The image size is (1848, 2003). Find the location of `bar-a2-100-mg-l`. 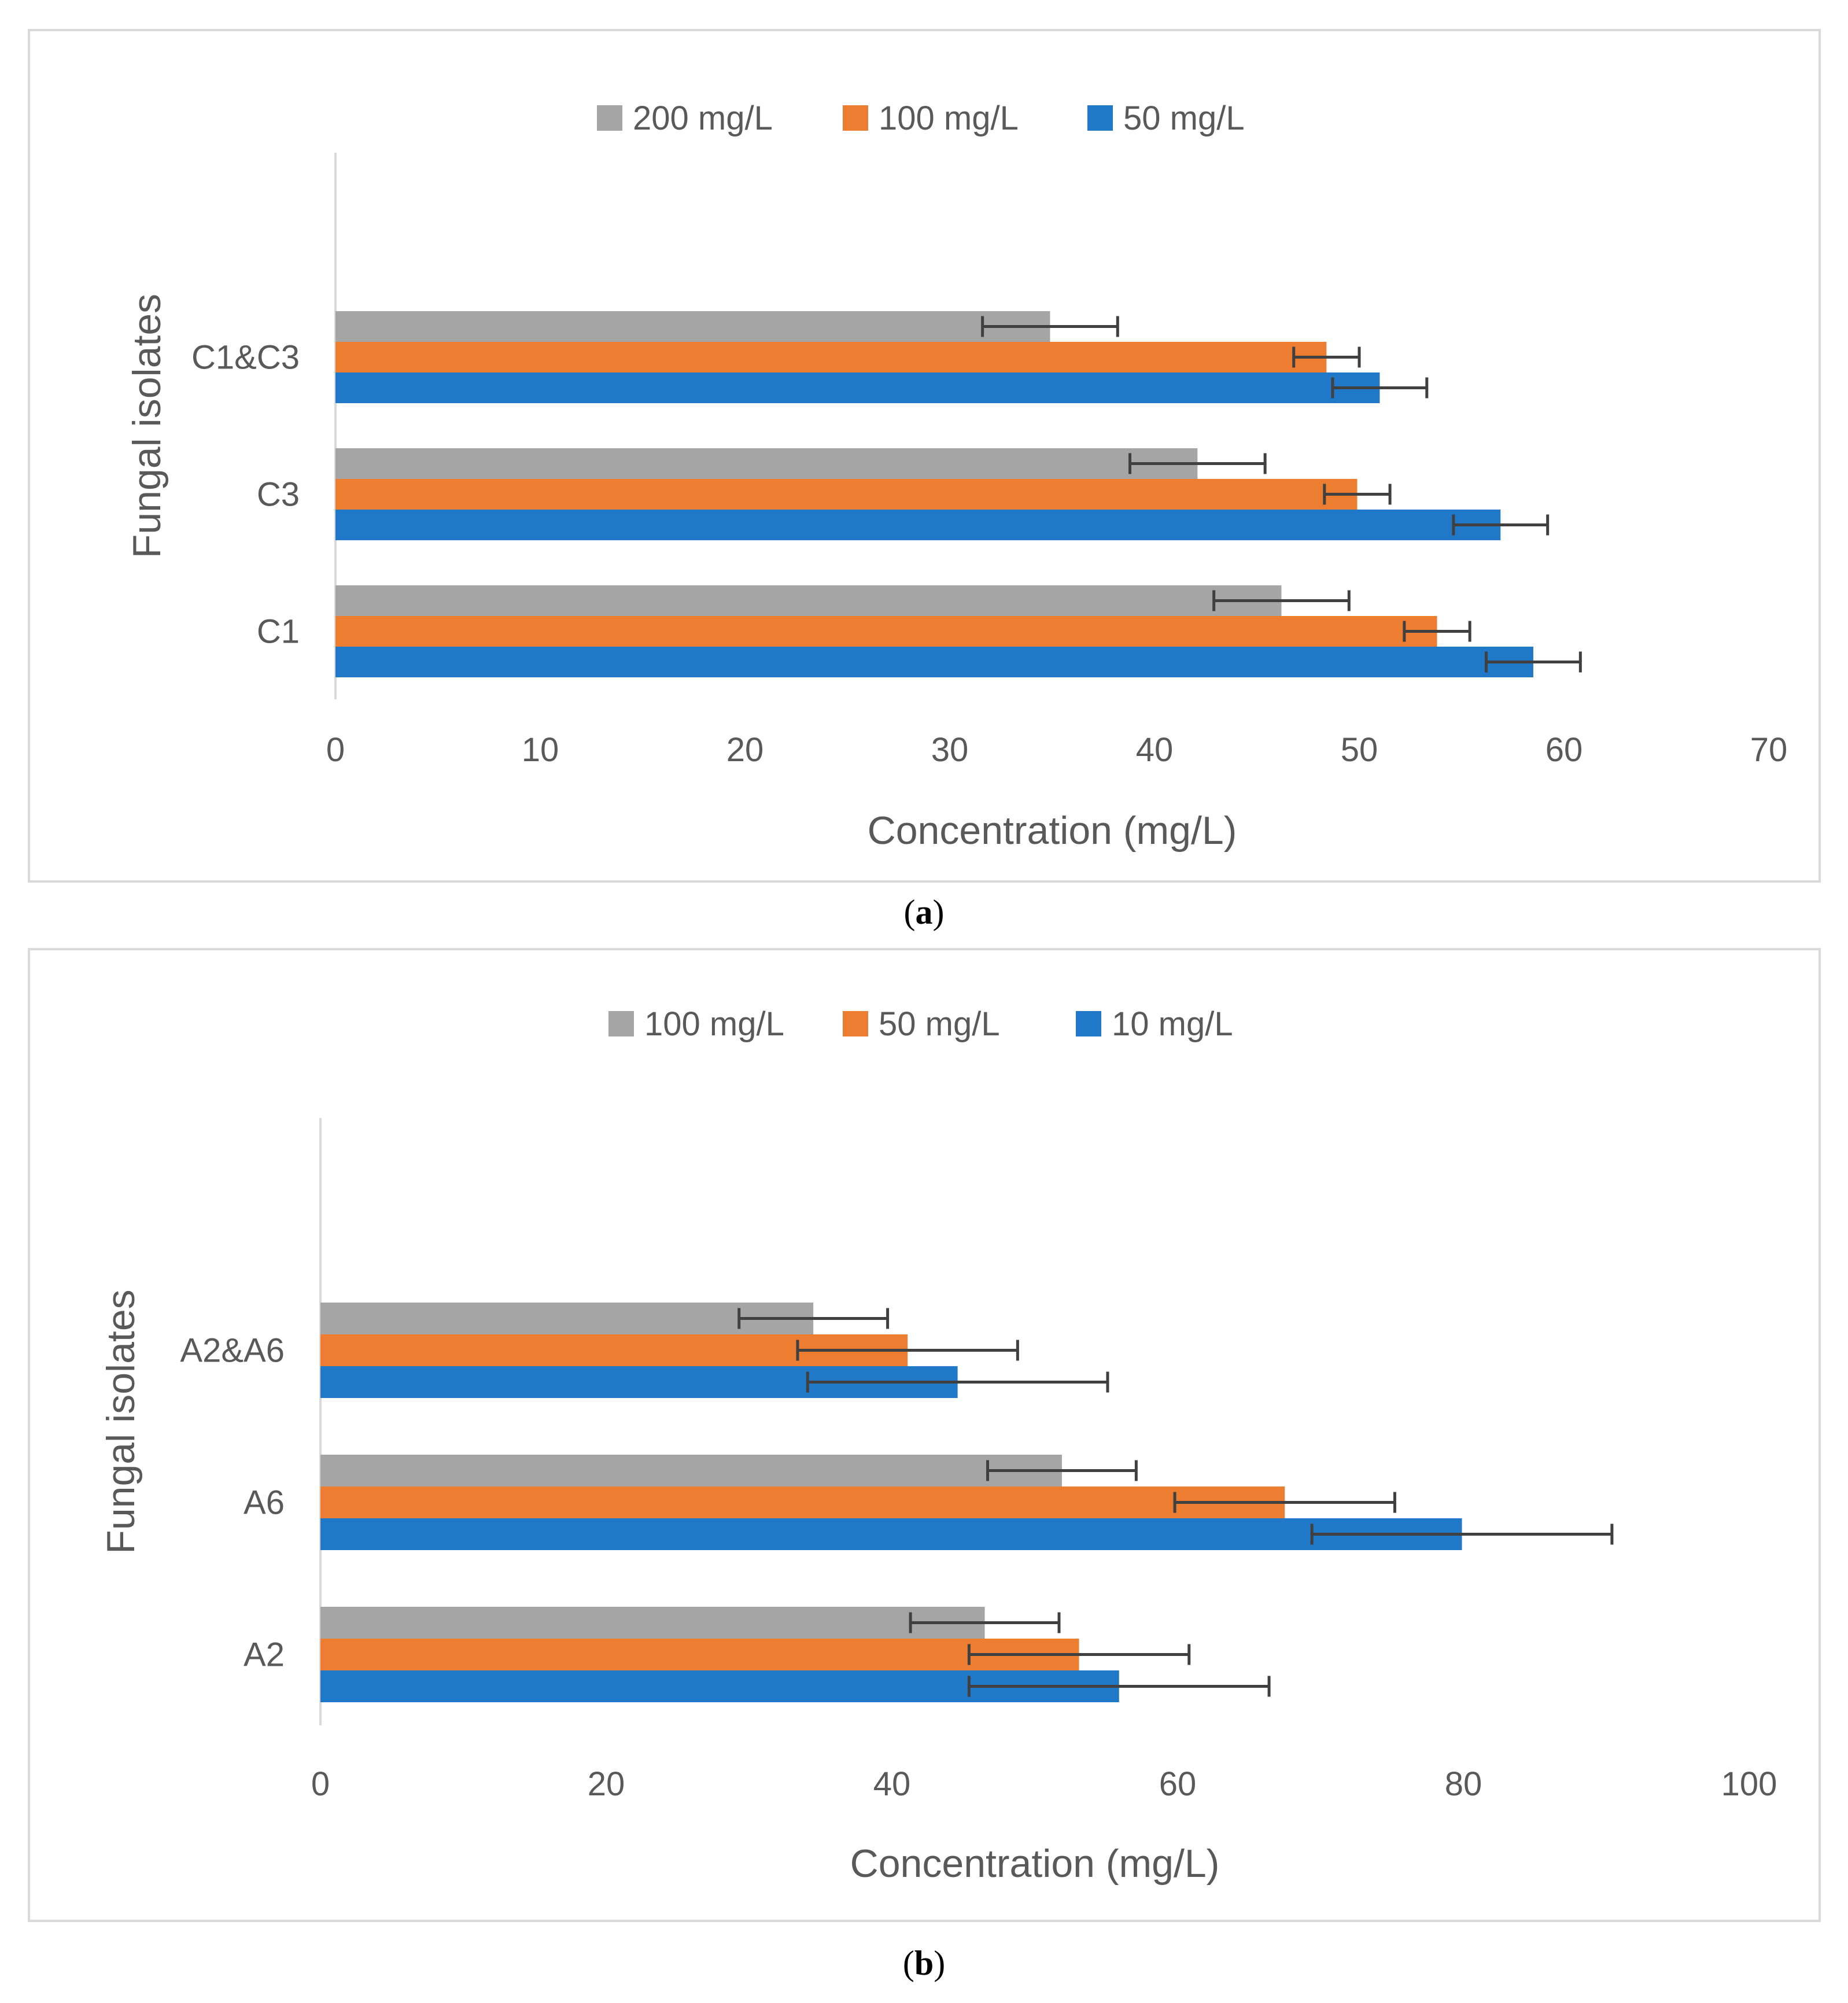

bar-a2-100-mg-l is located at coordinates (653, 1623).